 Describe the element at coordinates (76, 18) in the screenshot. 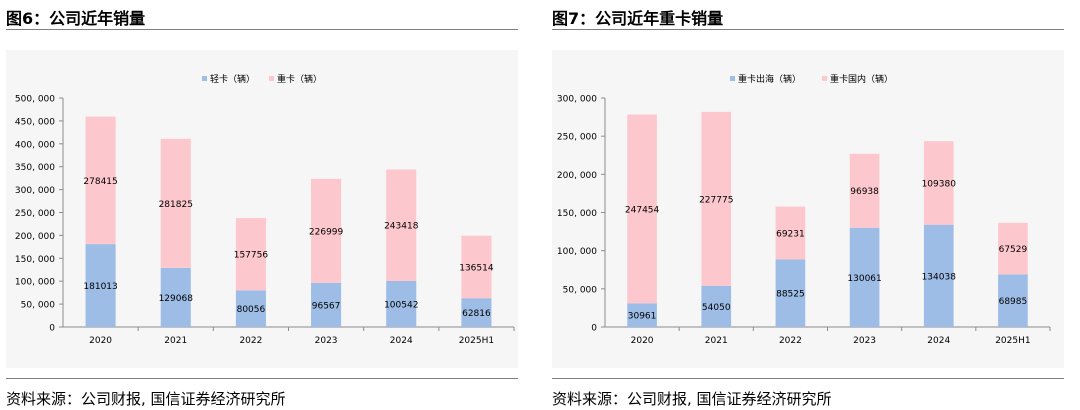

I see `chart-title: 图6：公司近年销量` at that location.